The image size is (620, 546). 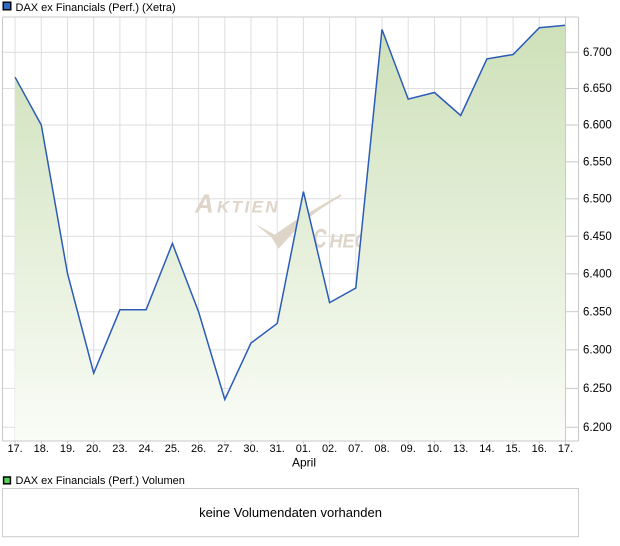 I want to click on svg-text: KTIEN, so click(x=248, y=206).